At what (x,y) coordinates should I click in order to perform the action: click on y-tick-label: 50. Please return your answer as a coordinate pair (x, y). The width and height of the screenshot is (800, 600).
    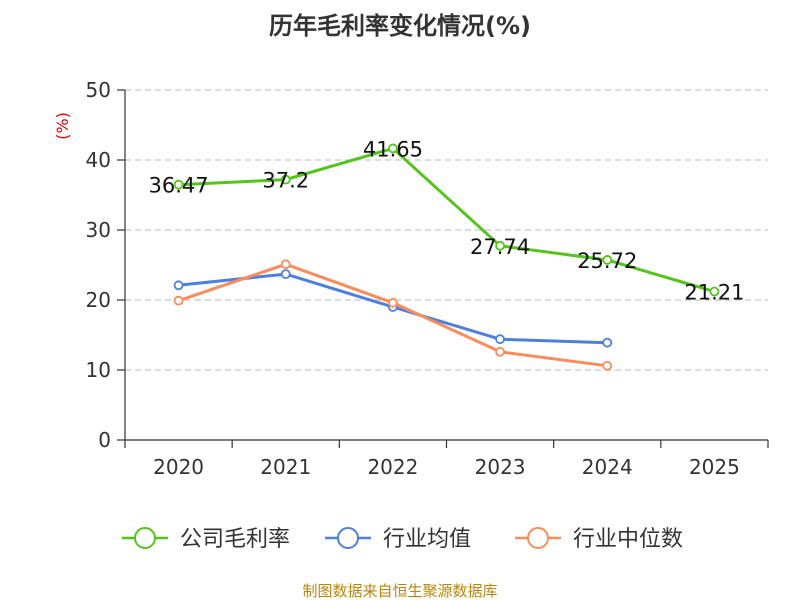
    Looking at the image, I should click on (98, 90).